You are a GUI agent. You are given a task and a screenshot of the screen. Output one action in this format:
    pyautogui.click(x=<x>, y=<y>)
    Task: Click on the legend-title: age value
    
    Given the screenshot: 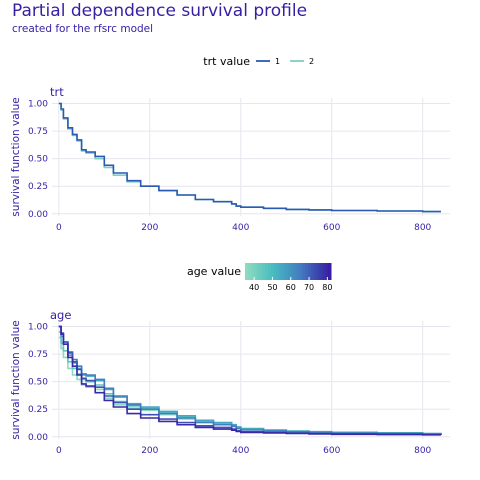 What is the action you would take?
    pyautogui.click(x=214, y=271)
    